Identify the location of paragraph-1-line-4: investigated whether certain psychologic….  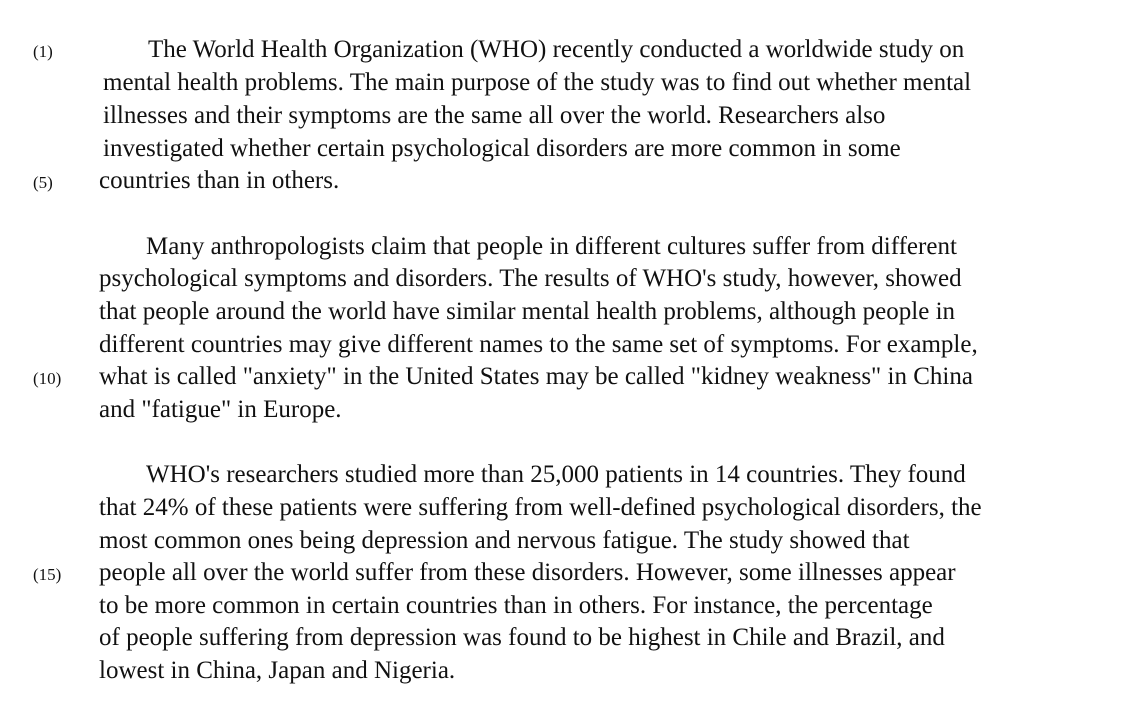
(502, 148).